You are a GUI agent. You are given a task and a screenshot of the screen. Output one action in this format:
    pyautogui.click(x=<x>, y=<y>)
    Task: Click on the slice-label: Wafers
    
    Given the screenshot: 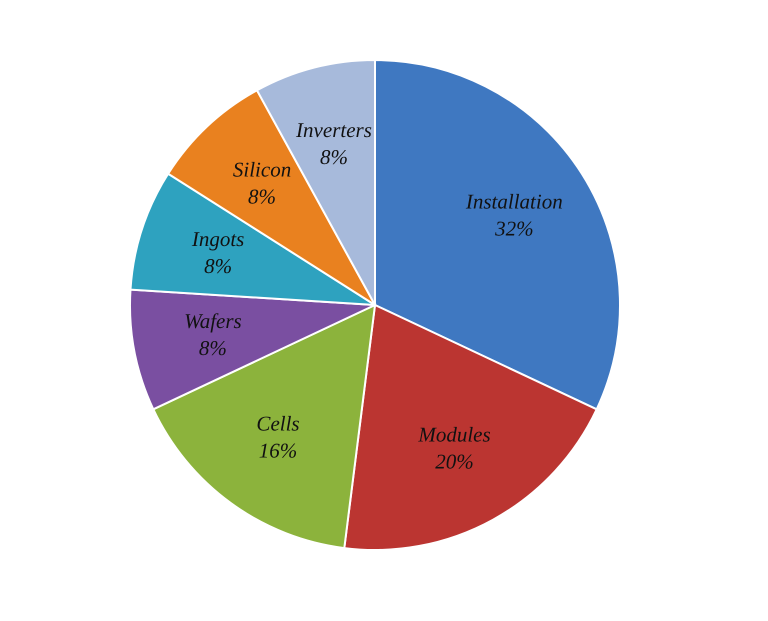 What is the action you would take?
    pyautogui.click(x=213, y=320)
    